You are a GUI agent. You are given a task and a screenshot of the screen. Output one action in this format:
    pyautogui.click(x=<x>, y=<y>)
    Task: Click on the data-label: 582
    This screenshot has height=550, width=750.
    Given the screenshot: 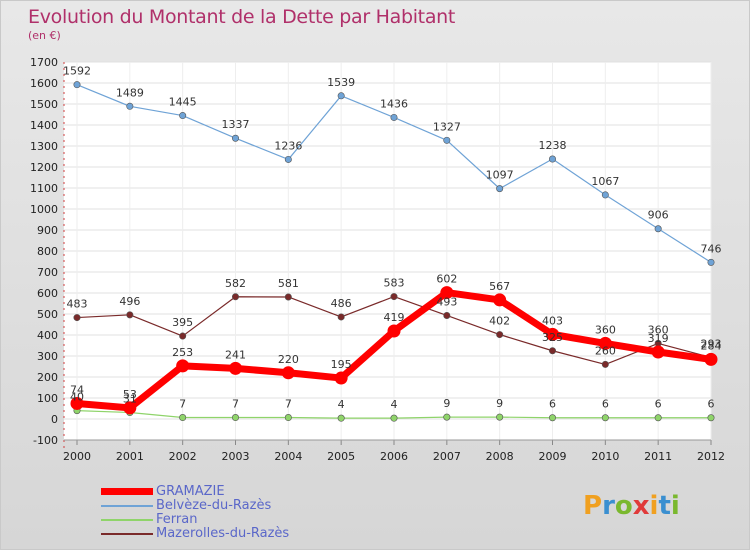 What is the action you would take?
    pyautogui.click(x=235, y=283)
    